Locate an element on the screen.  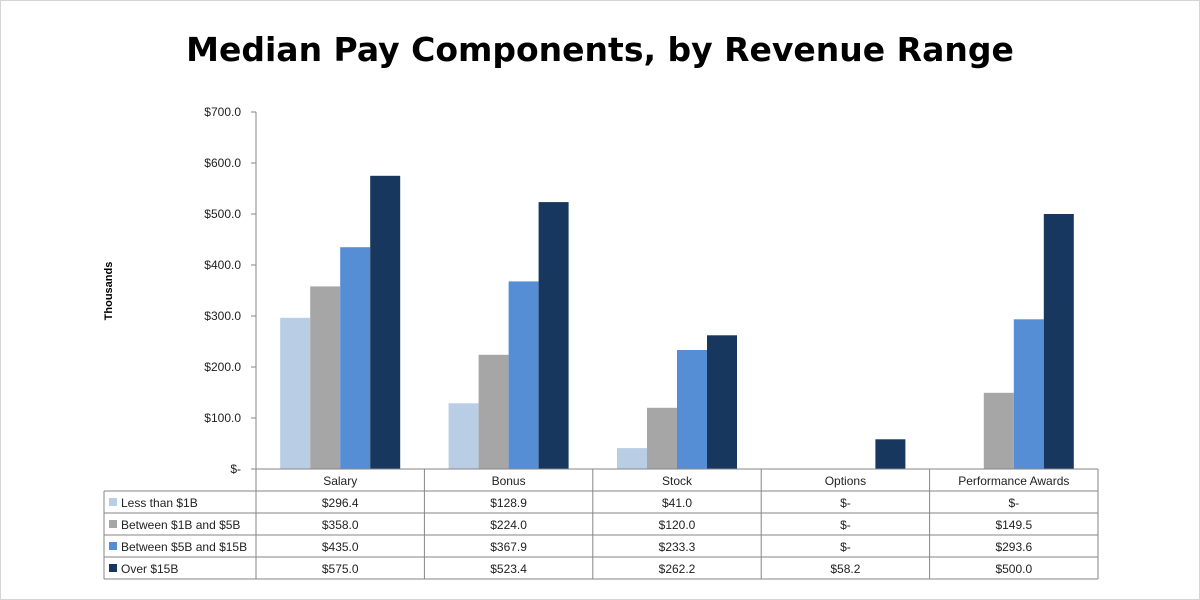
data-label: $293.6 is located at coordinates (1013, 547).